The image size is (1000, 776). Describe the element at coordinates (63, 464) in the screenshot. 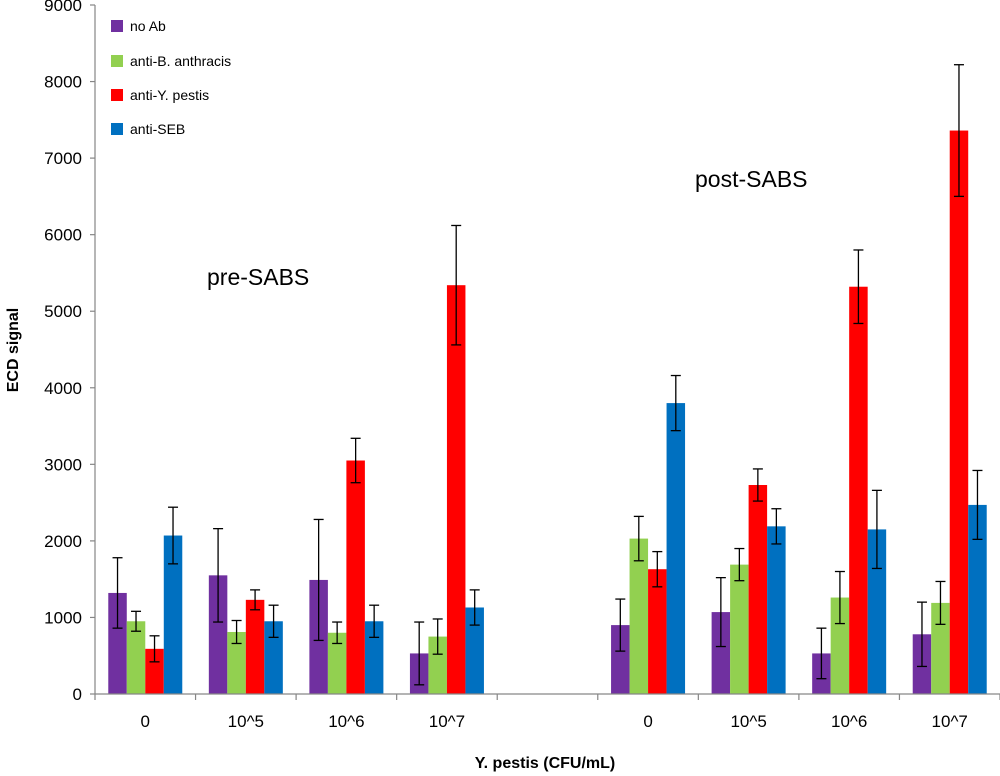

I see `y-tick-label: 3000` at that location.